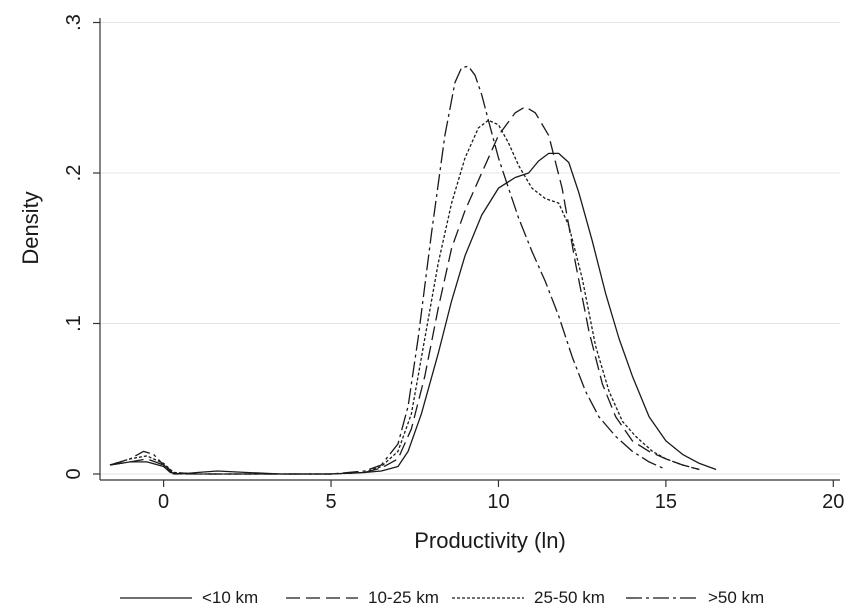 Image resolution: width=845 pixels, height=612 pixels. Describe the element at coordinates (569, 597) in the screenshot. I see `legend-label-2: 25-50 km` at that location.